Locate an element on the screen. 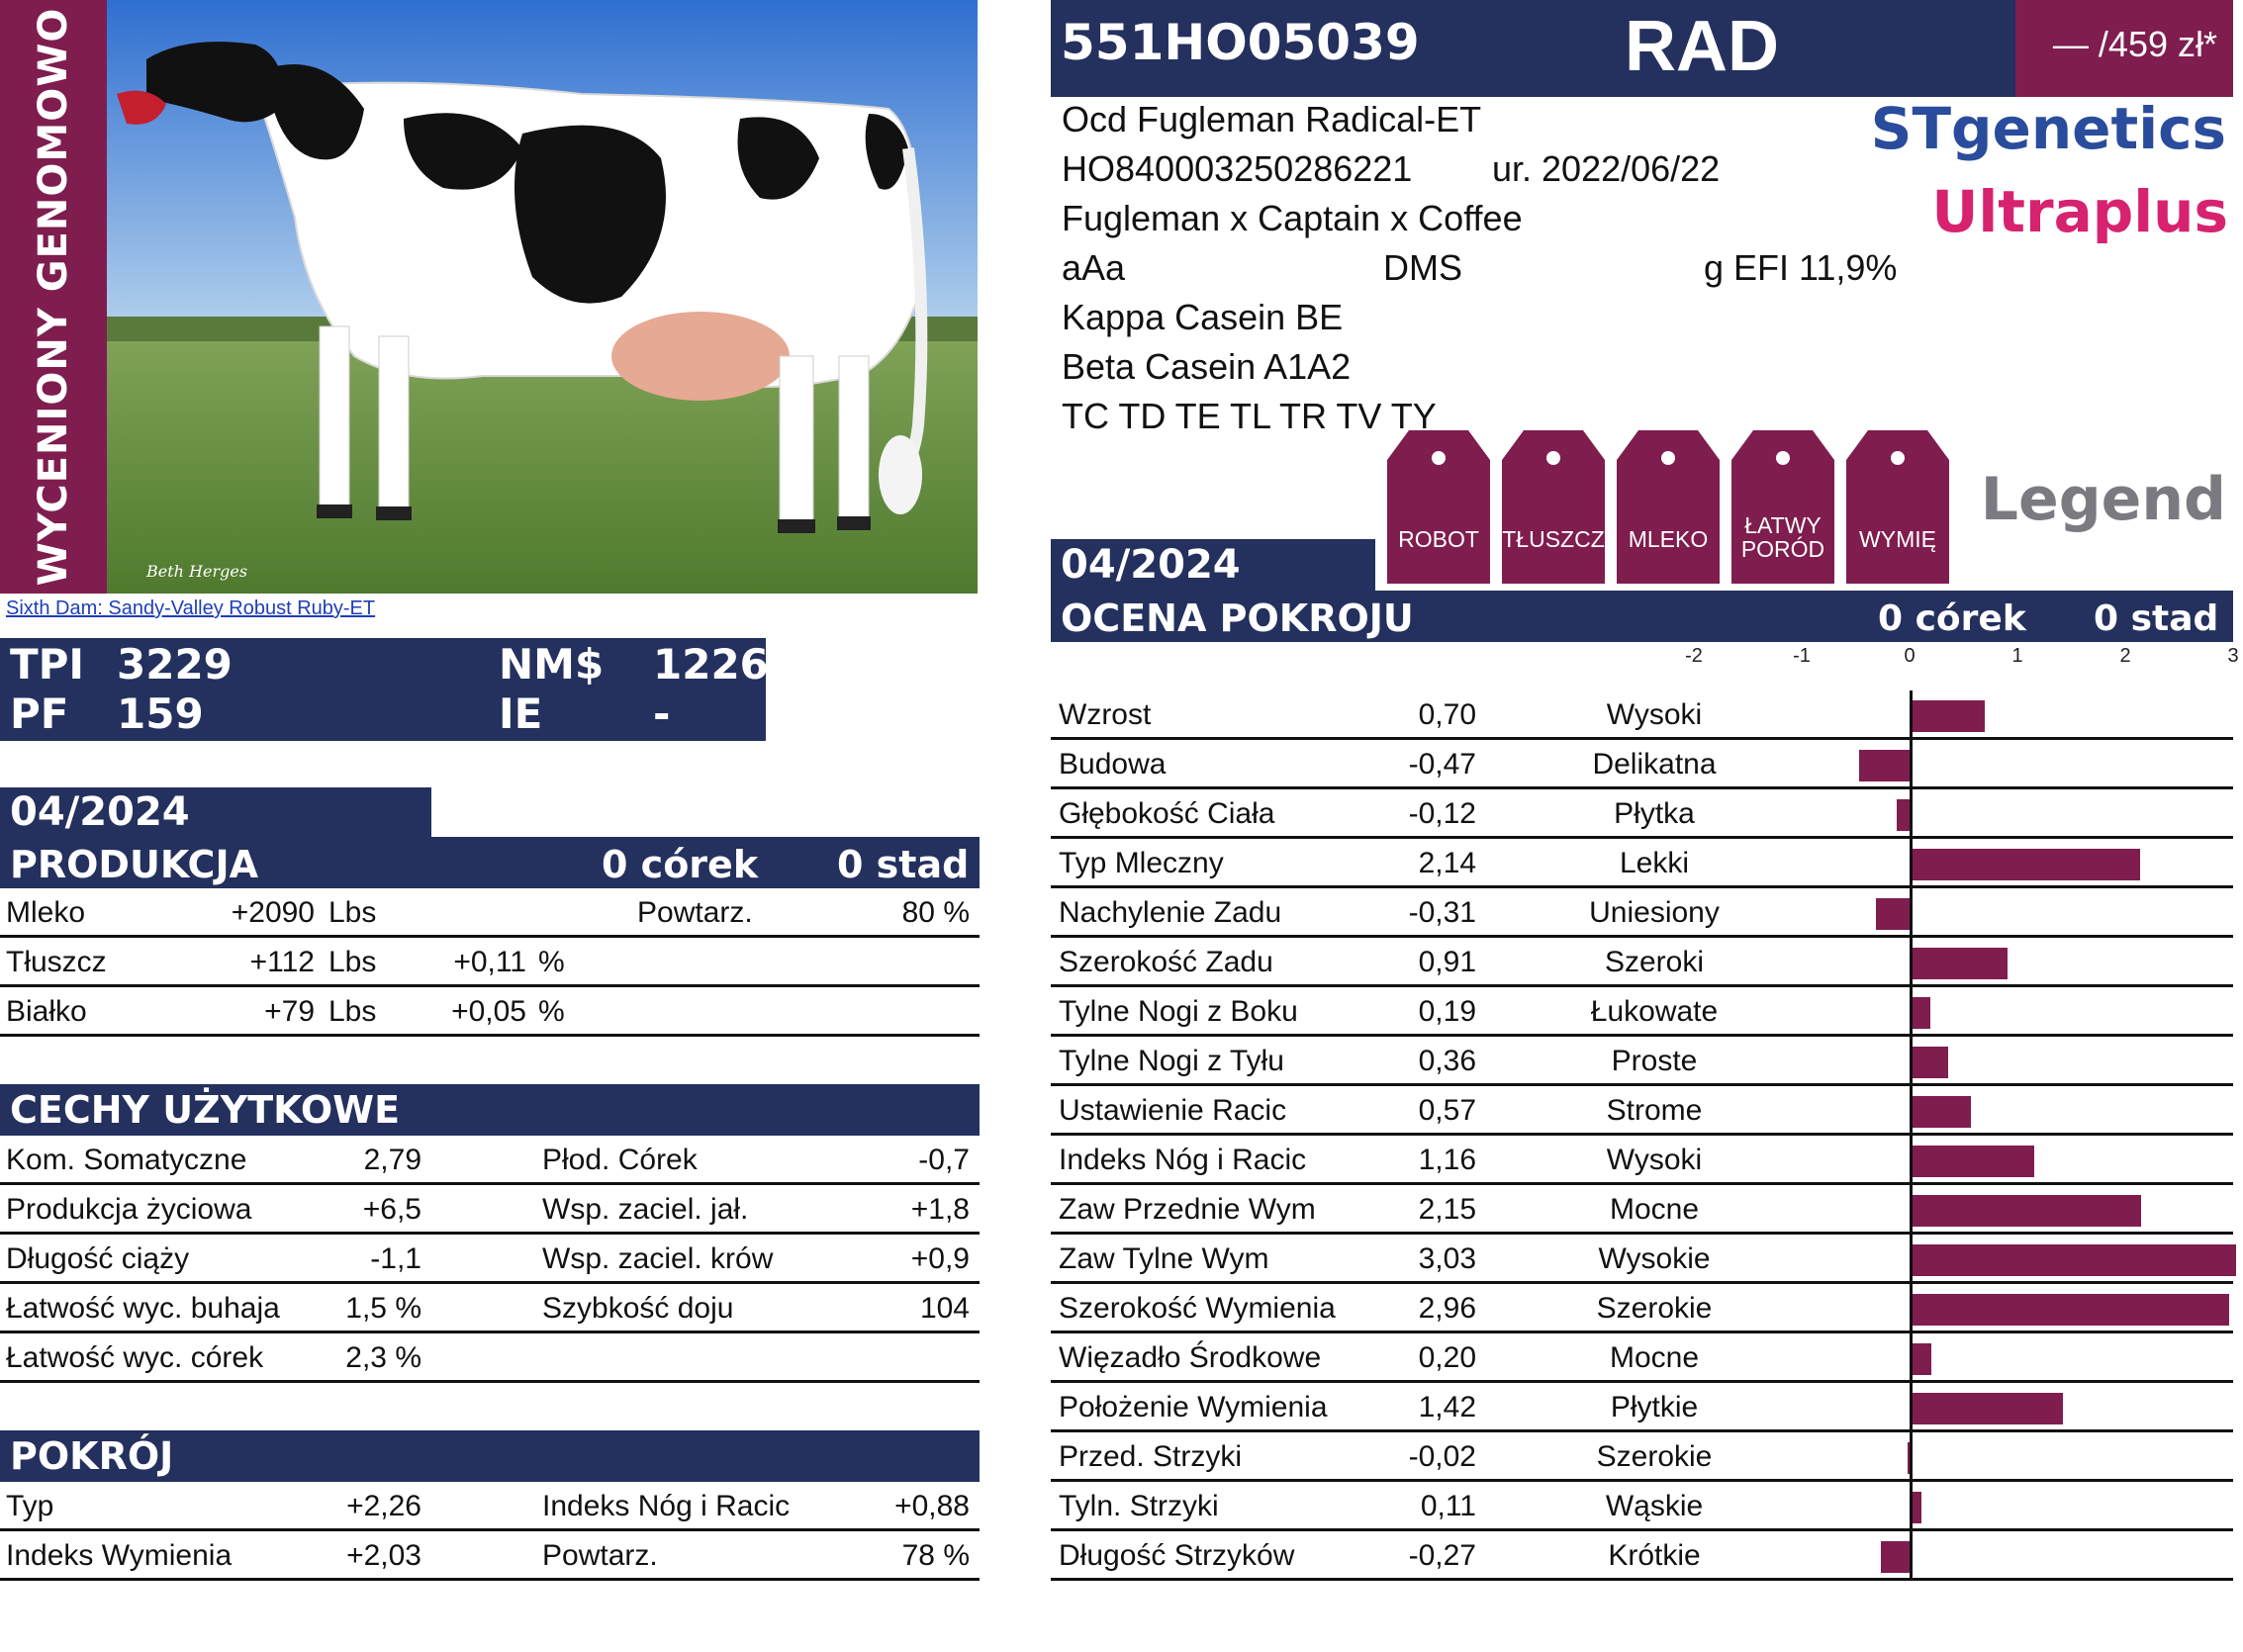 This screenshot has width=2243, height=1652. linear-trait-descriptor: Uniesiony is located at coordinates (1655, 912).